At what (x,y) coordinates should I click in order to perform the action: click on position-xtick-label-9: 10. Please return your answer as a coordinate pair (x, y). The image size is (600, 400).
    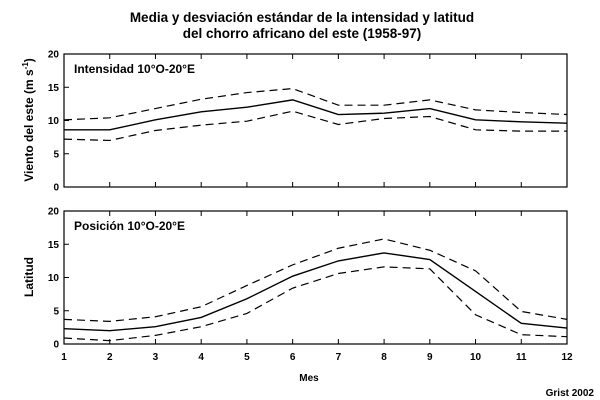
    Looking at the image, I should click on (476, 357).